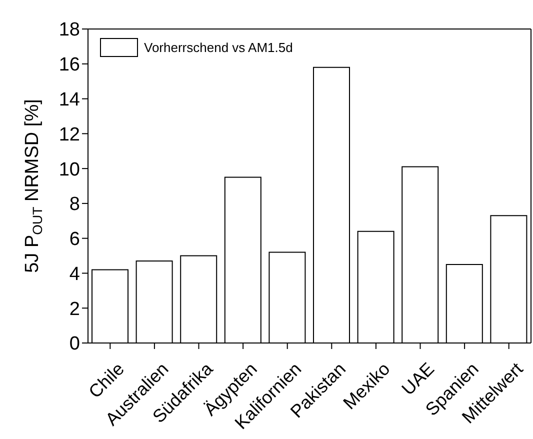  I want to click on y-tick-label: 6, so click(74, 239).